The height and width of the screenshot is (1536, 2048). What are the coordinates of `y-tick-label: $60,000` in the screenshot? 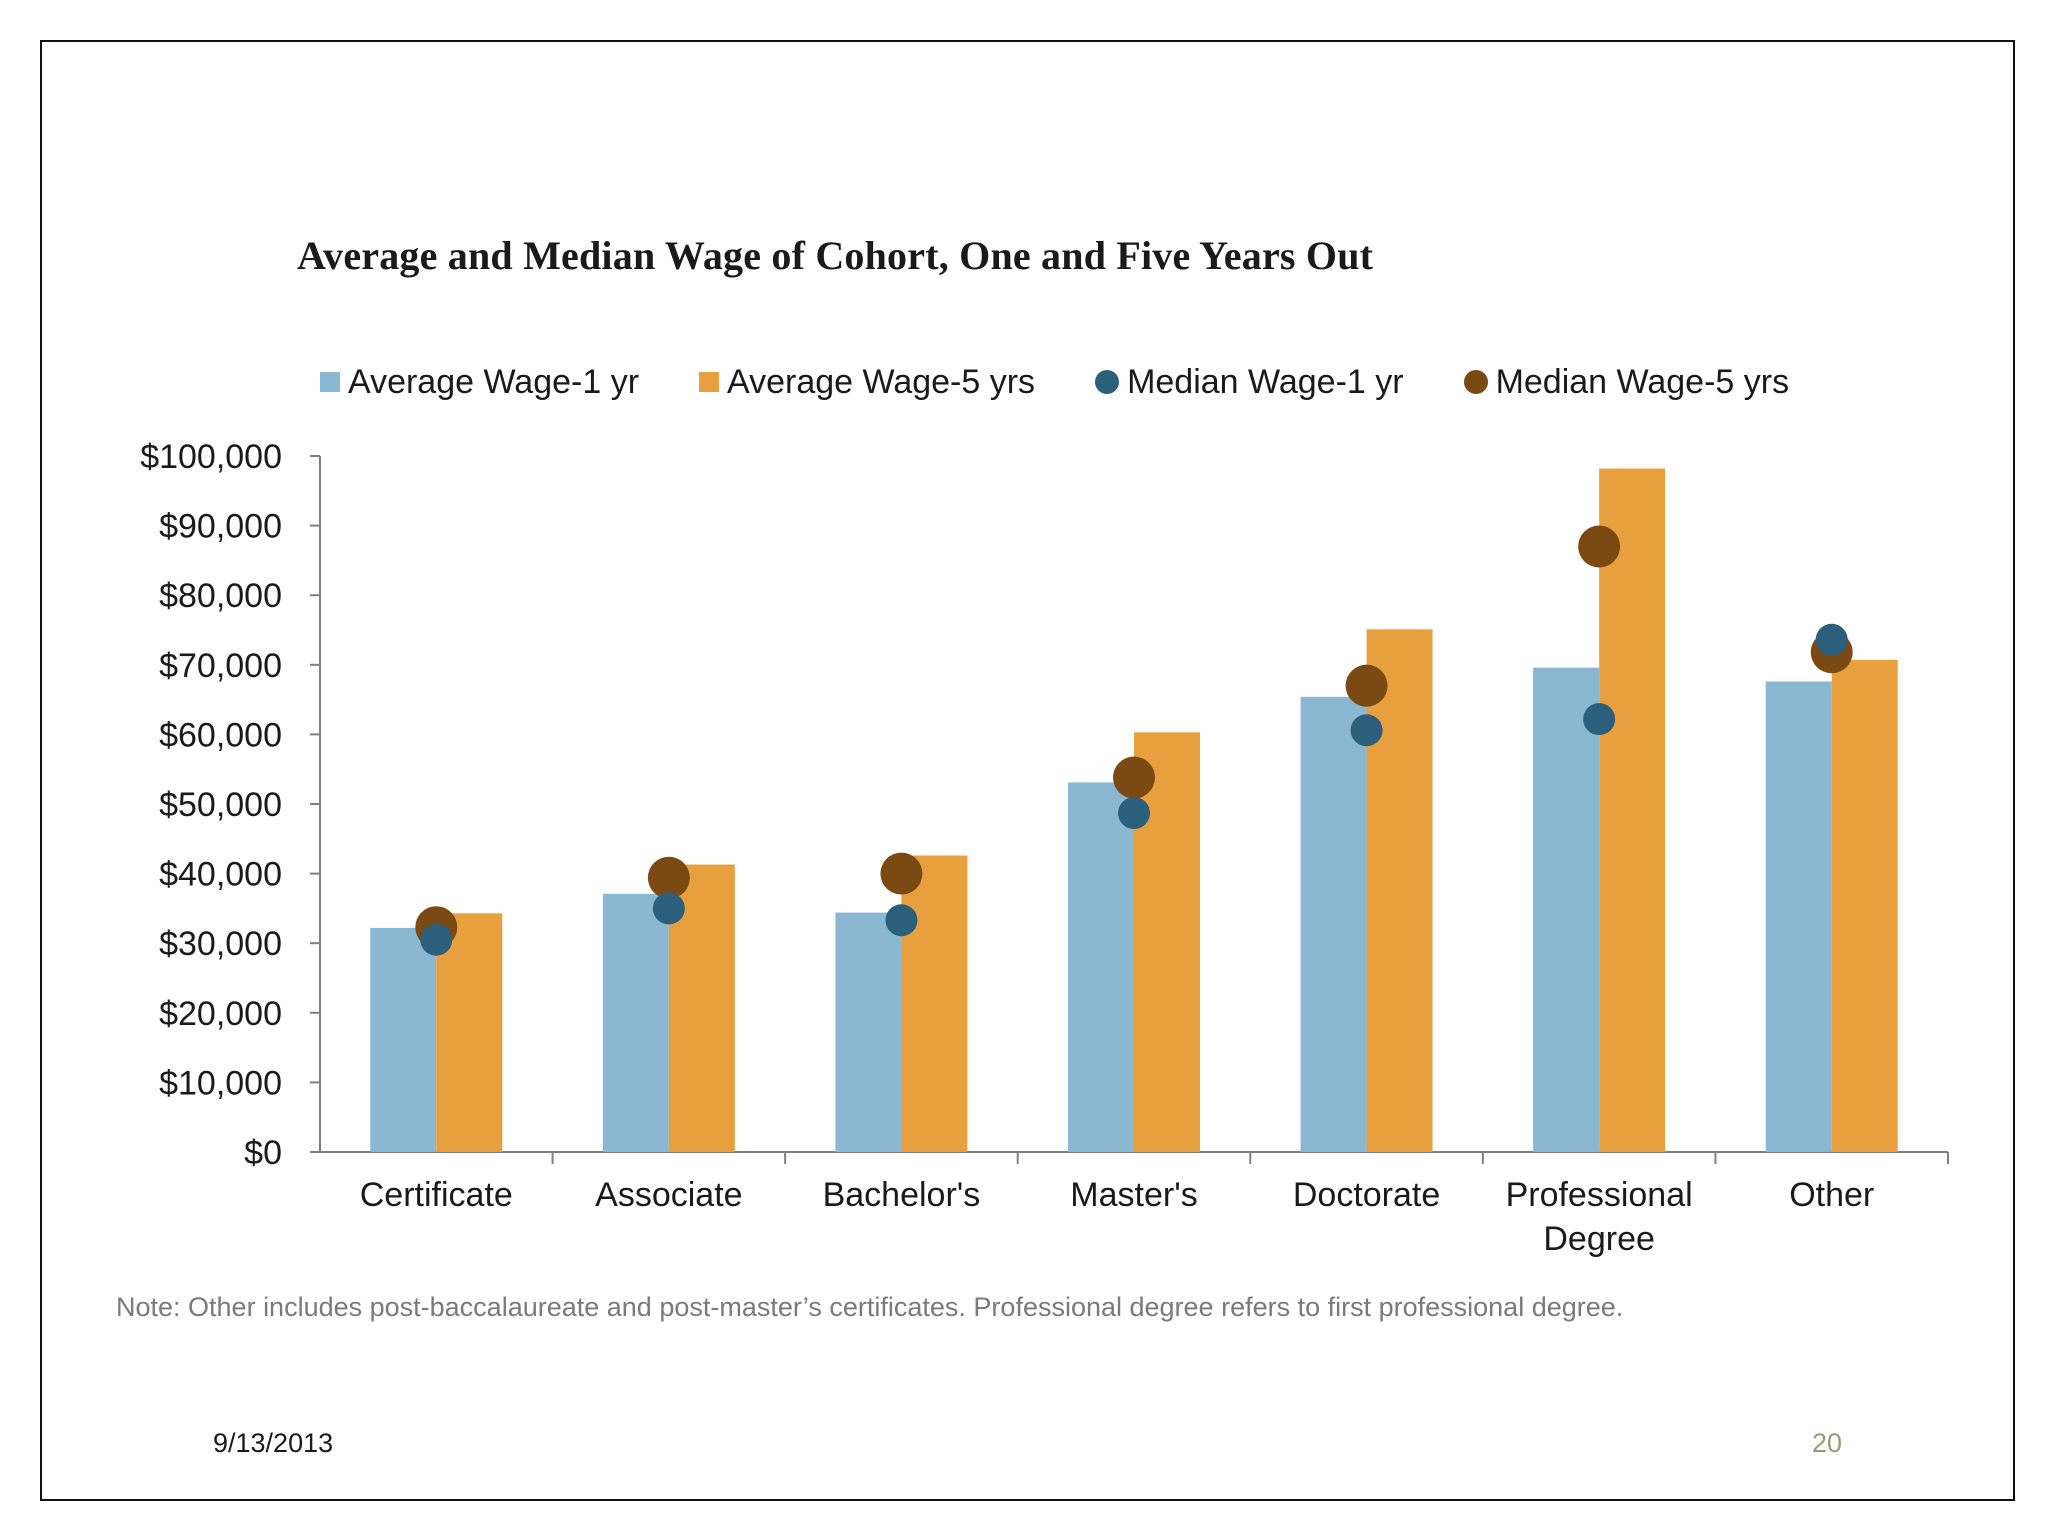 It's located at (220, 735).